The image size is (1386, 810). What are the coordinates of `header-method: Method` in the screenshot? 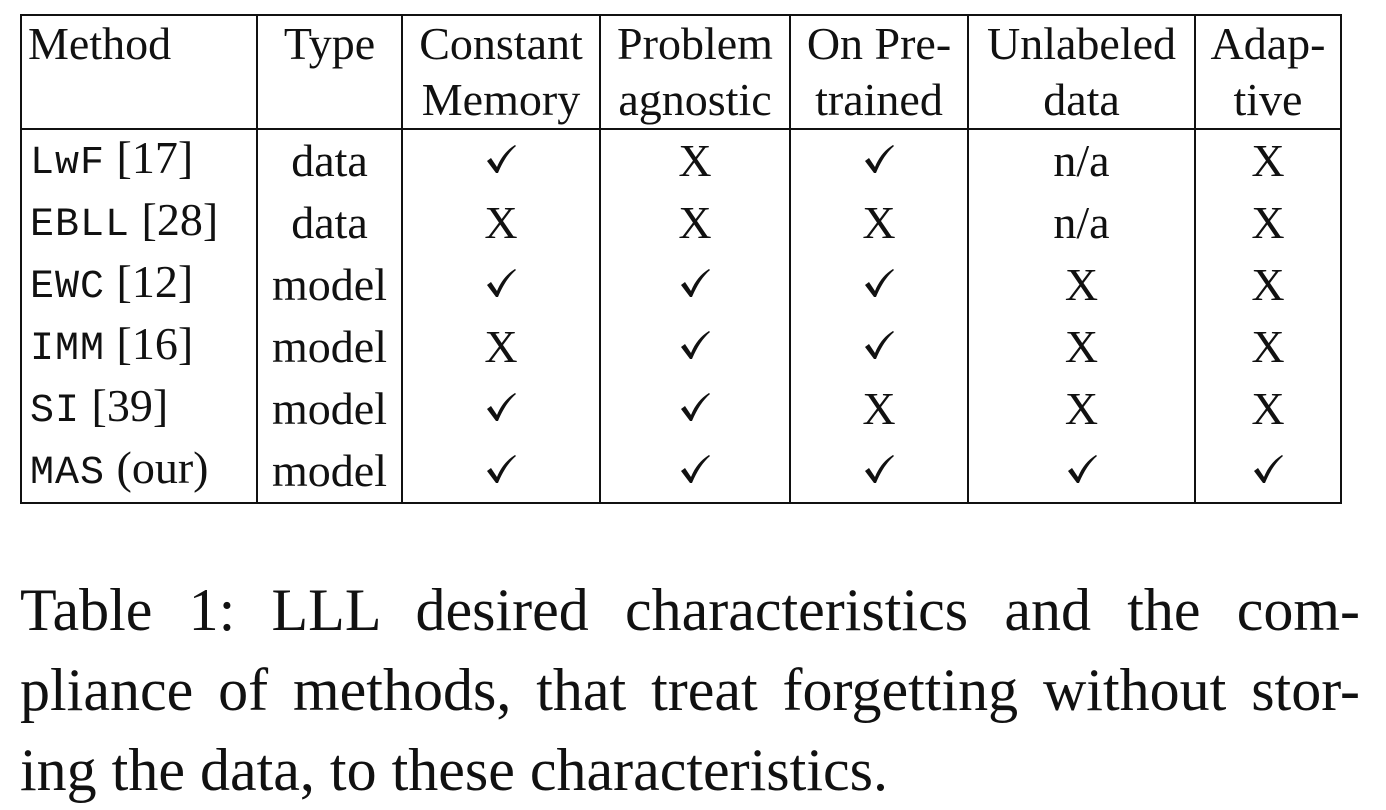 It's located at (139, 43).